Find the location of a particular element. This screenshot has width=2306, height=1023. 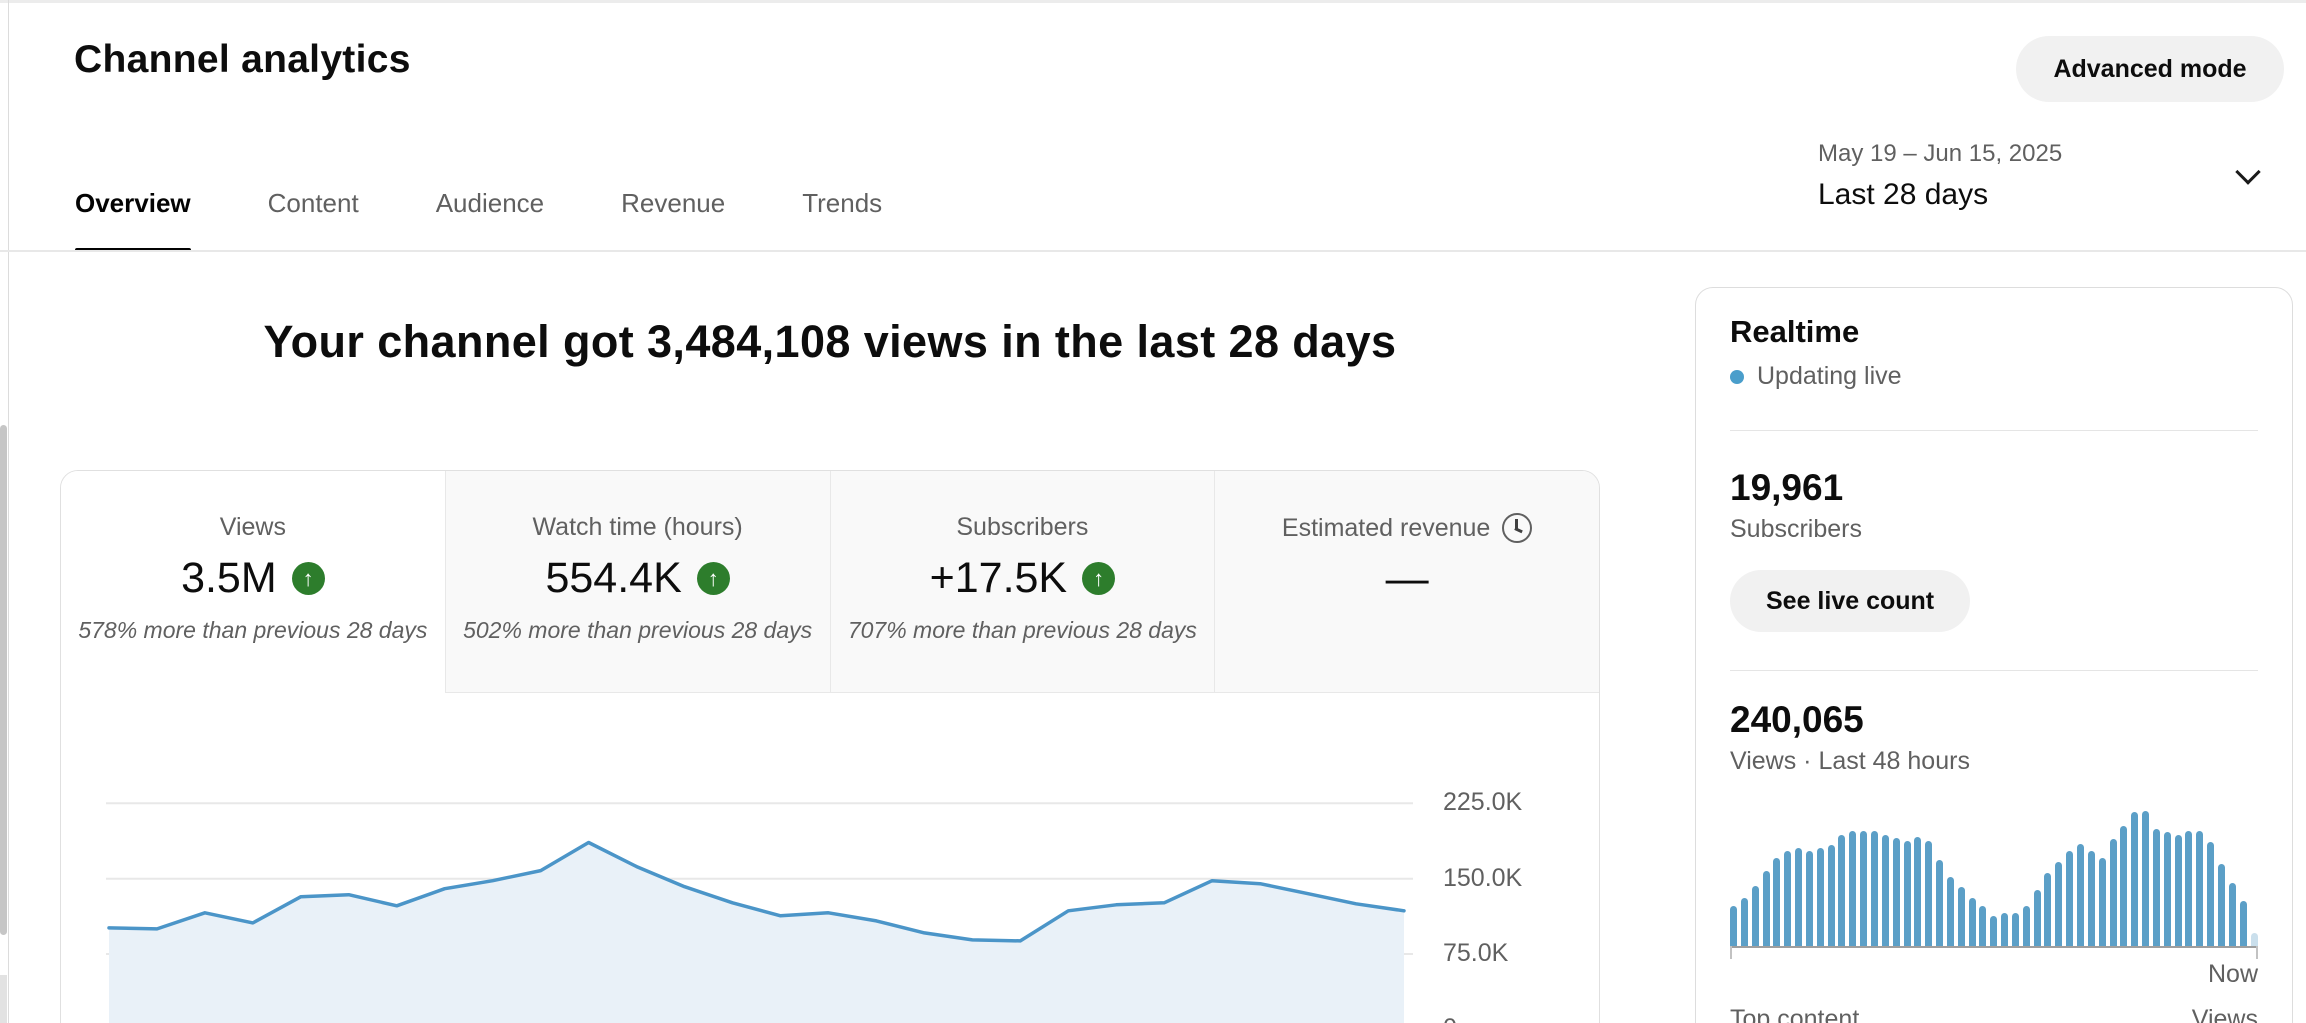

metric-label: Estimated revenue is located at coordinates (1386, 527).